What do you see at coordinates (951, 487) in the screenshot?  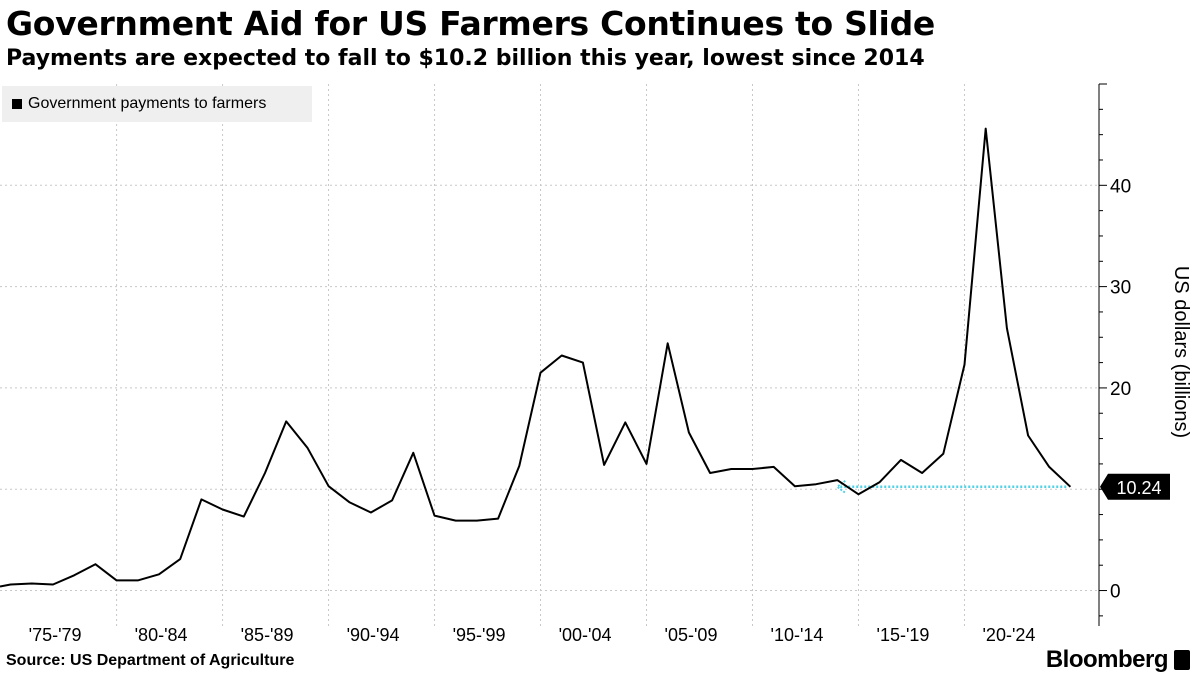 I see `annotation` at bounding box center [951, 487].